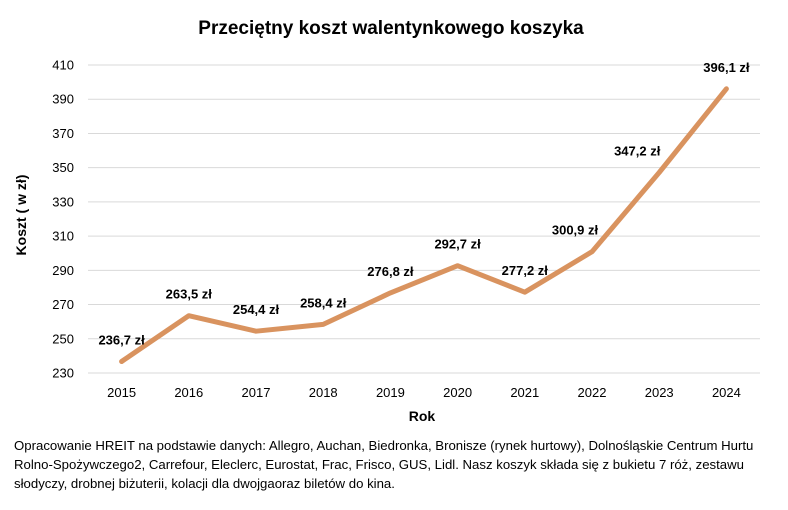 This screenshot has width=788, height=510. I want to click on y-tick-label: 410, so click(63, 65).